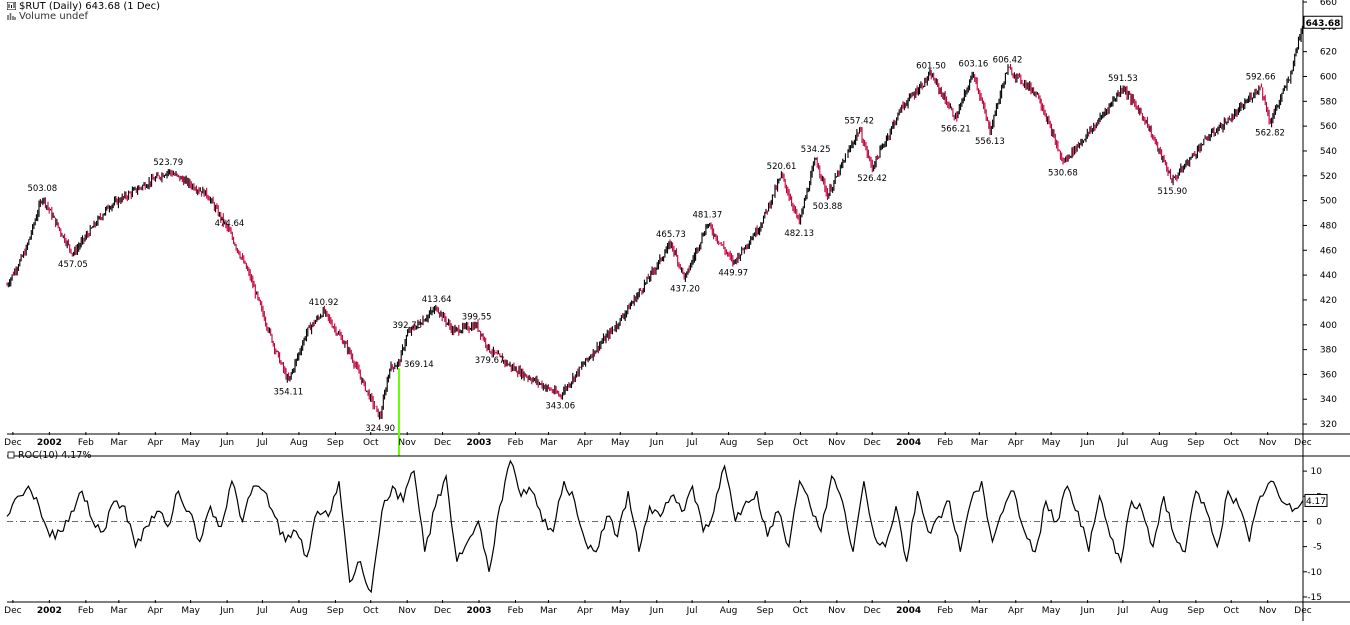  Describe the element at coordinates (1314, 573) in the screenshot. I see `roc-y-tick-label: -10` at that location.